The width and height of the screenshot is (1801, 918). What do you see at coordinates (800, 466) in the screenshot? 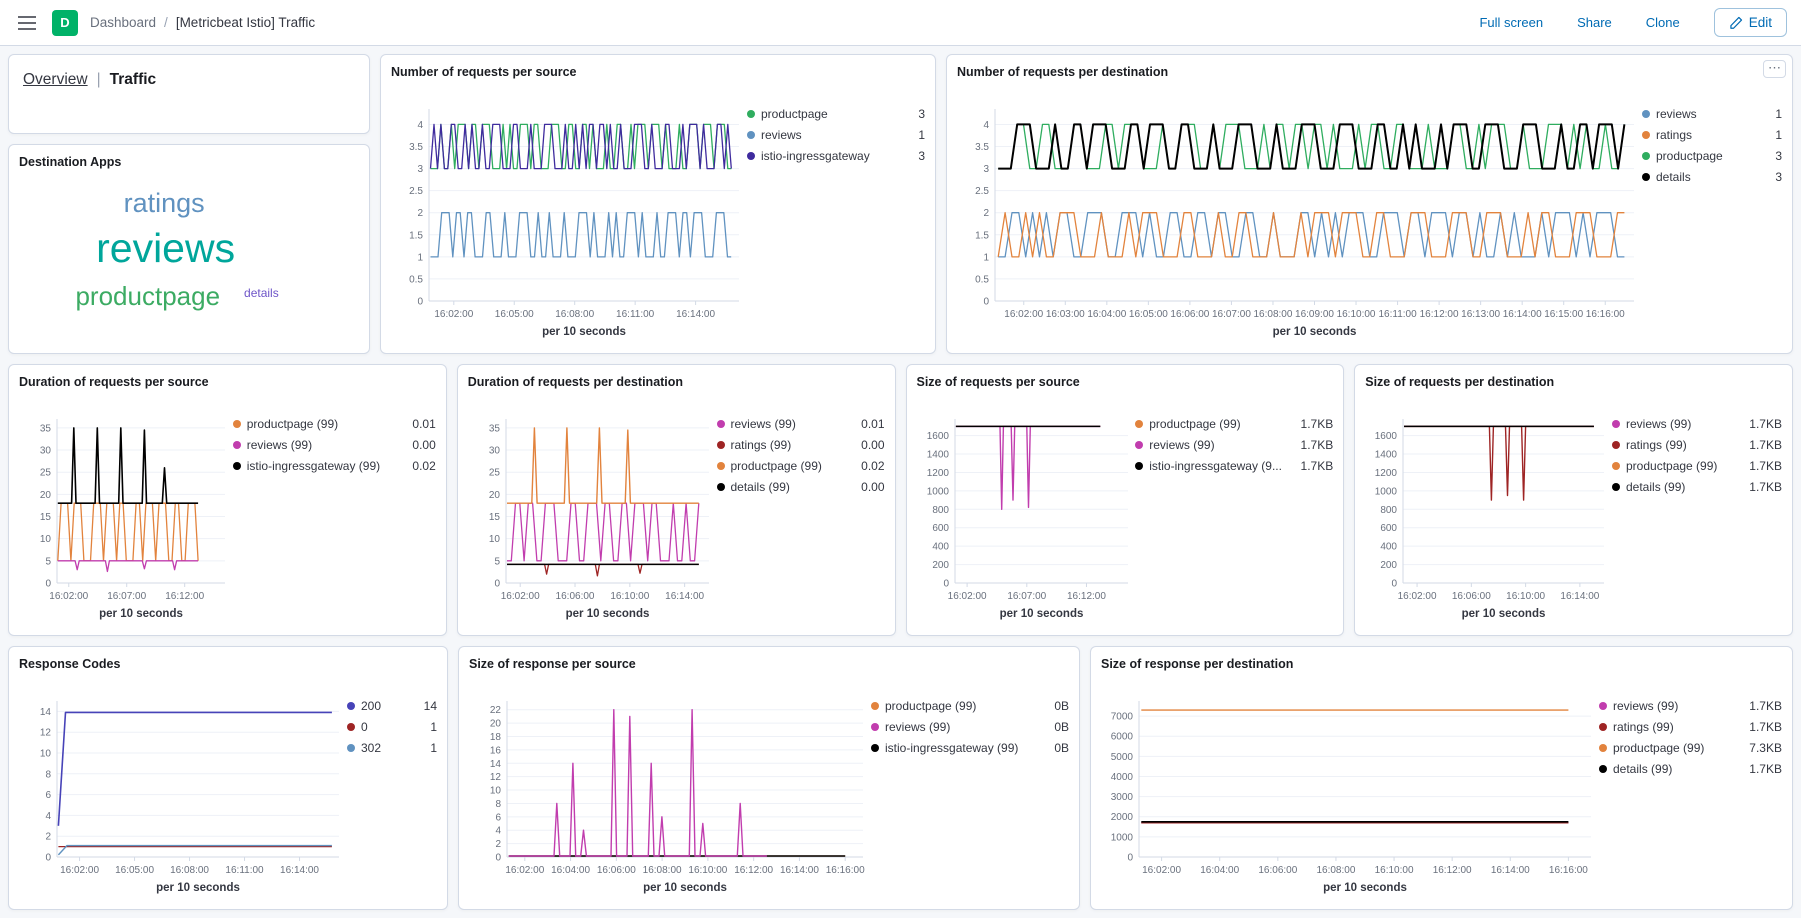
I see `legend-item-productpage-99-: productpage (99) 0.02` at bounding box center [800, 466].